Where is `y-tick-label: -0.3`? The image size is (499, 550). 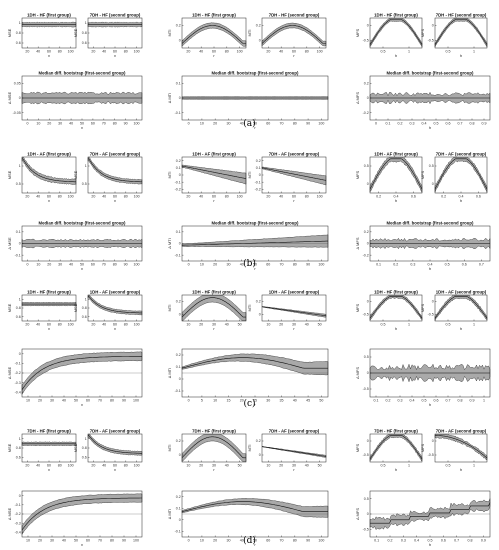
y-tick-label: -0.3 is located at coordinates (18, 523).